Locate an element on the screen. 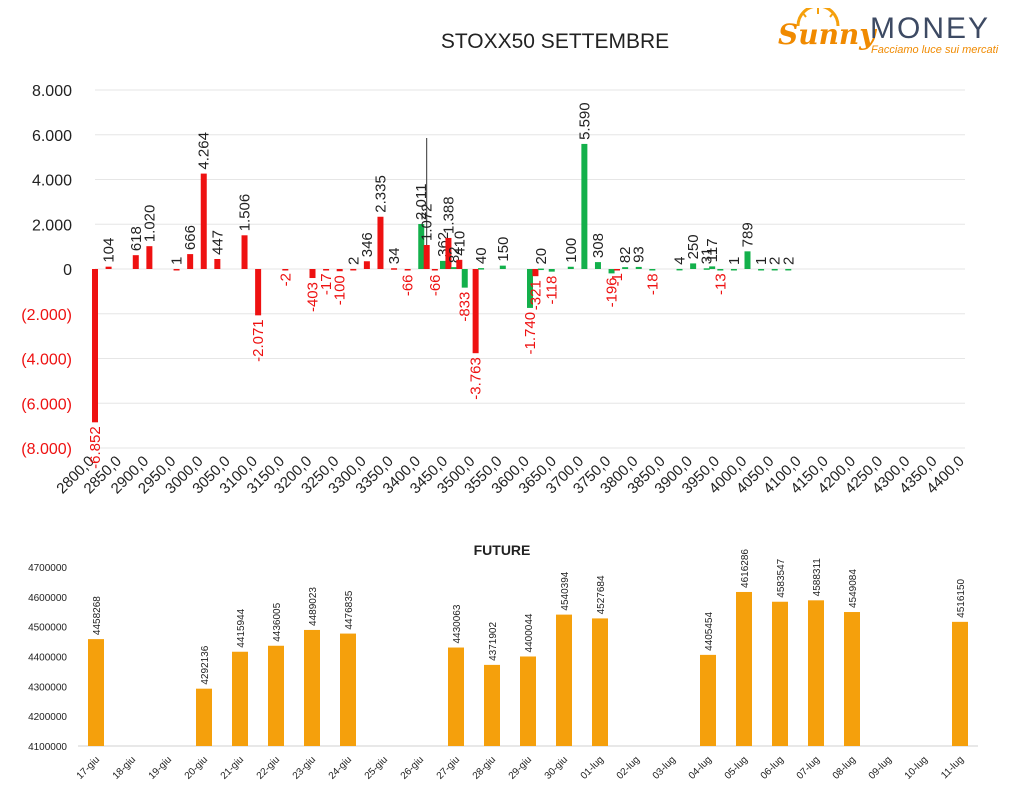 This screenshot has height=794, width=1024. data-label: 100 is located at coordinates (571, 250).